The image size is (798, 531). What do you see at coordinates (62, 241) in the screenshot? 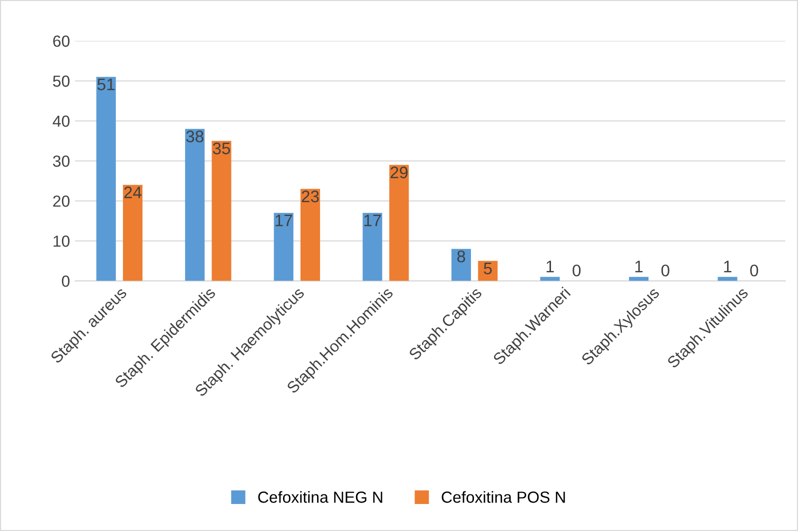
I see `y-tick-label: 10` at bounding box center [62, 241].